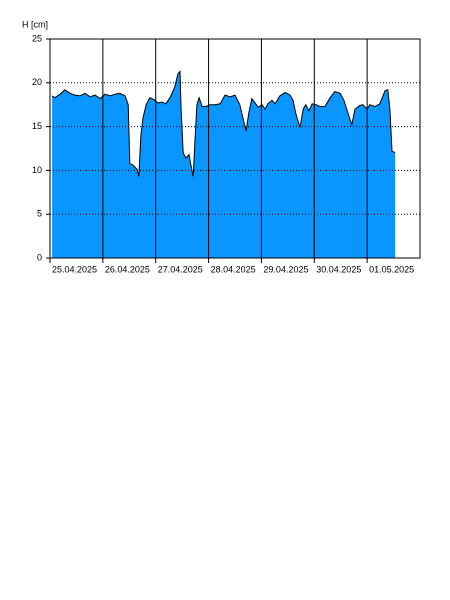 The image size is (450, 600). What do you see at coordinates (233, 269) in the screenshot?
I see `x-tick-label: 28.04.2025` at bounding box center [233, 269].